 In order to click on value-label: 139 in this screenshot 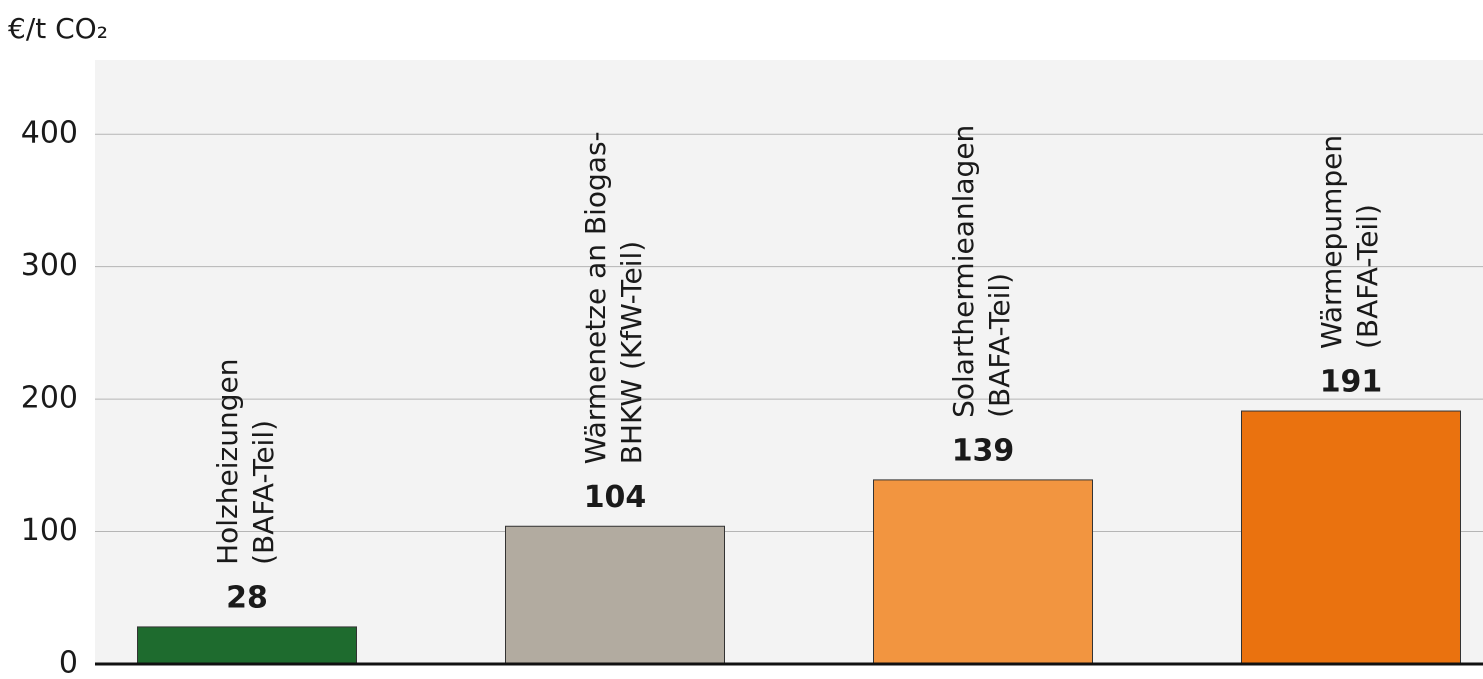, I will do `click(983, 450)`.